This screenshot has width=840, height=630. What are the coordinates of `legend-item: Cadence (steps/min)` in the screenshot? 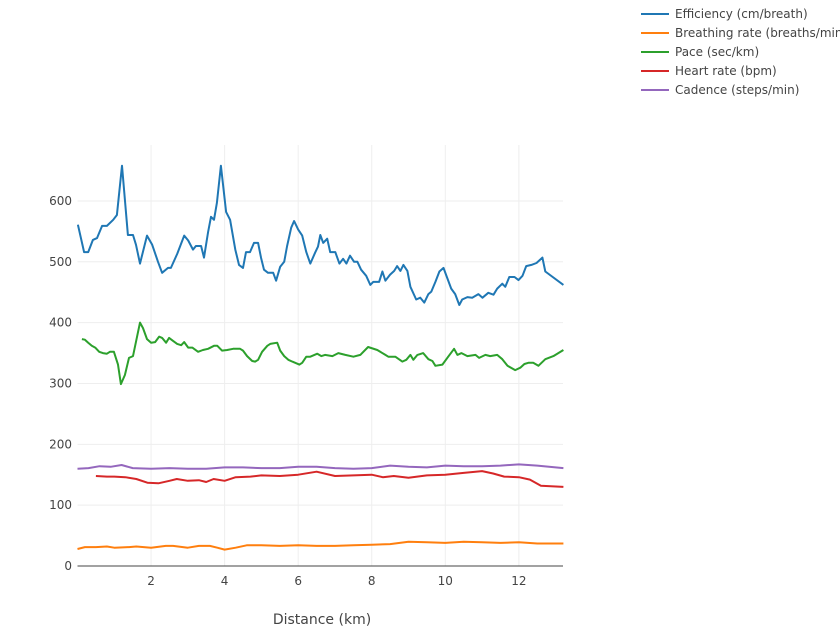 It's located at (720, 90).